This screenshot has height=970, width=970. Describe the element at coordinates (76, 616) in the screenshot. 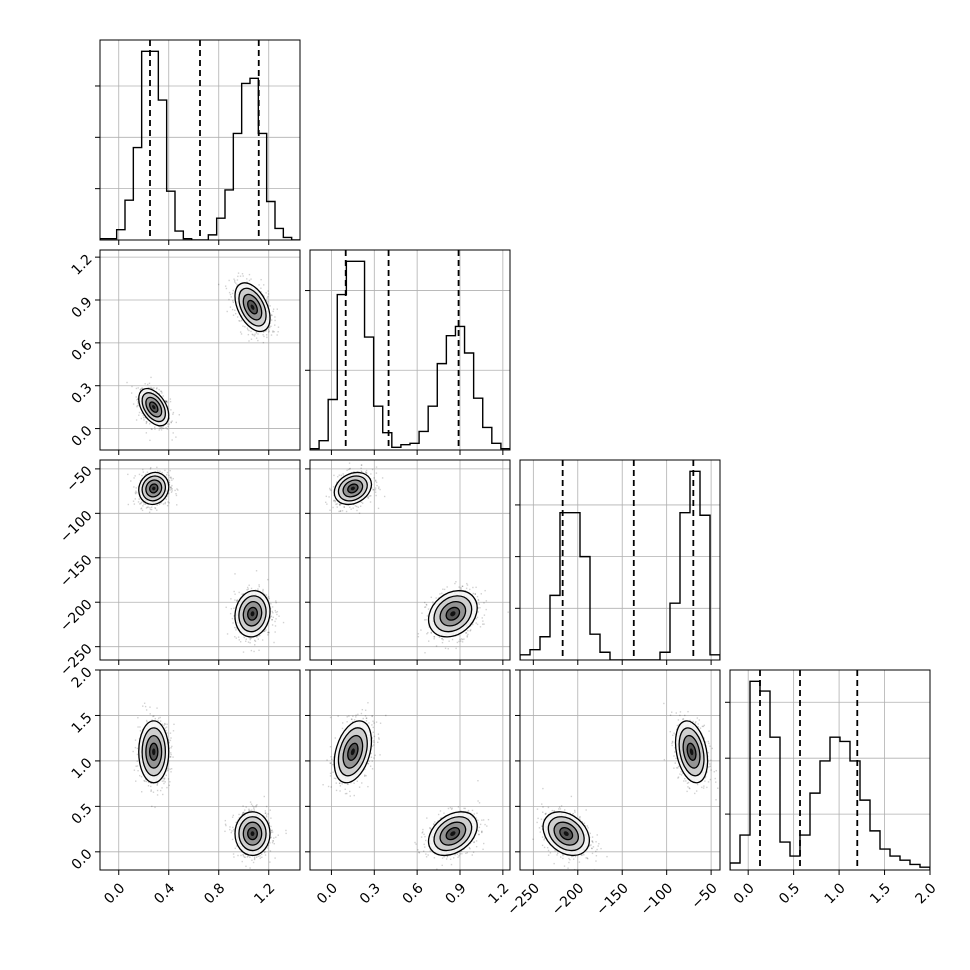

I see `y-tick-label: −200` at that location.